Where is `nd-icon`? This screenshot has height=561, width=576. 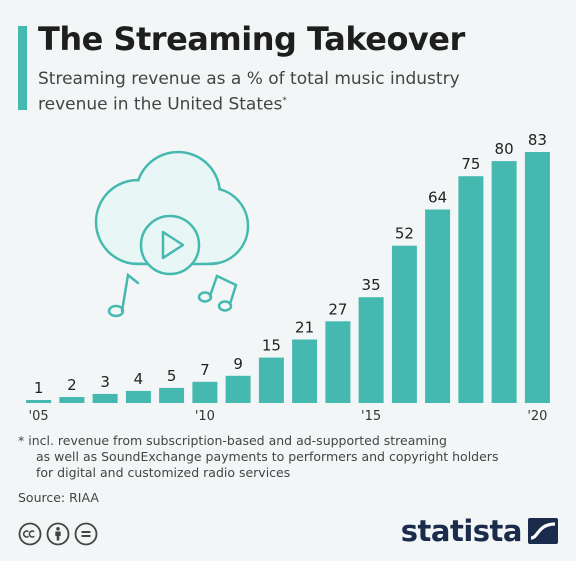 nd-icon is located at coordinates (86, 534).